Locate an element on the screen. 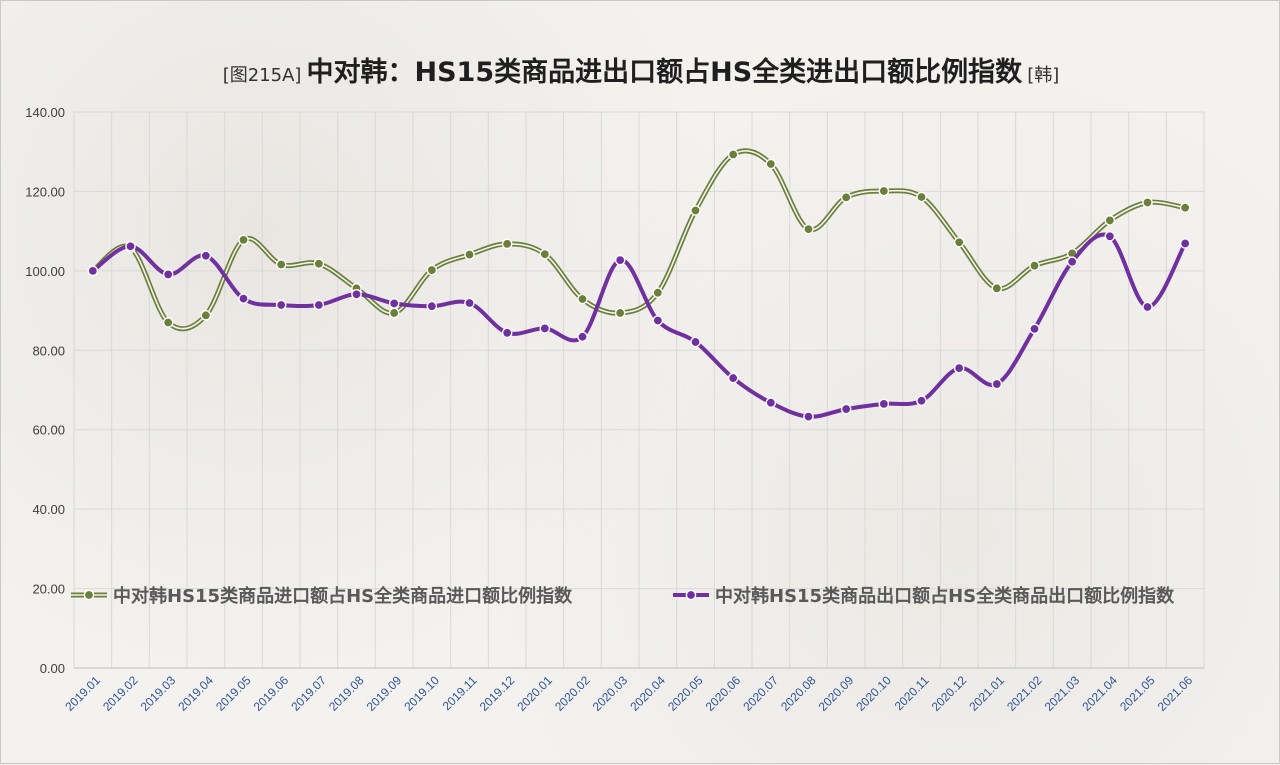  y-tick-label: 80.00 is located at coordinates (48, 350).